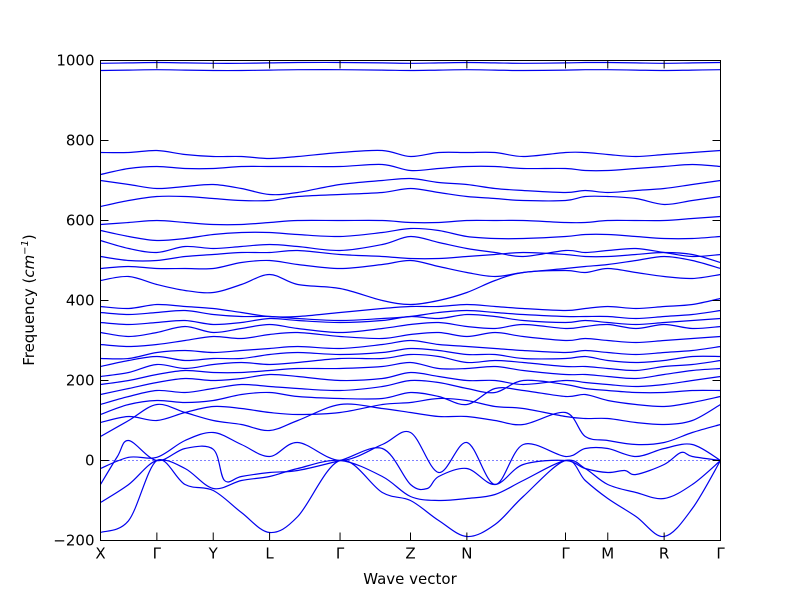 The image size is (800, 600). What do you see at coordinates (100, 554) in the screenshot?
I see `x-tick-label: X` at bounding box center [100, 554].